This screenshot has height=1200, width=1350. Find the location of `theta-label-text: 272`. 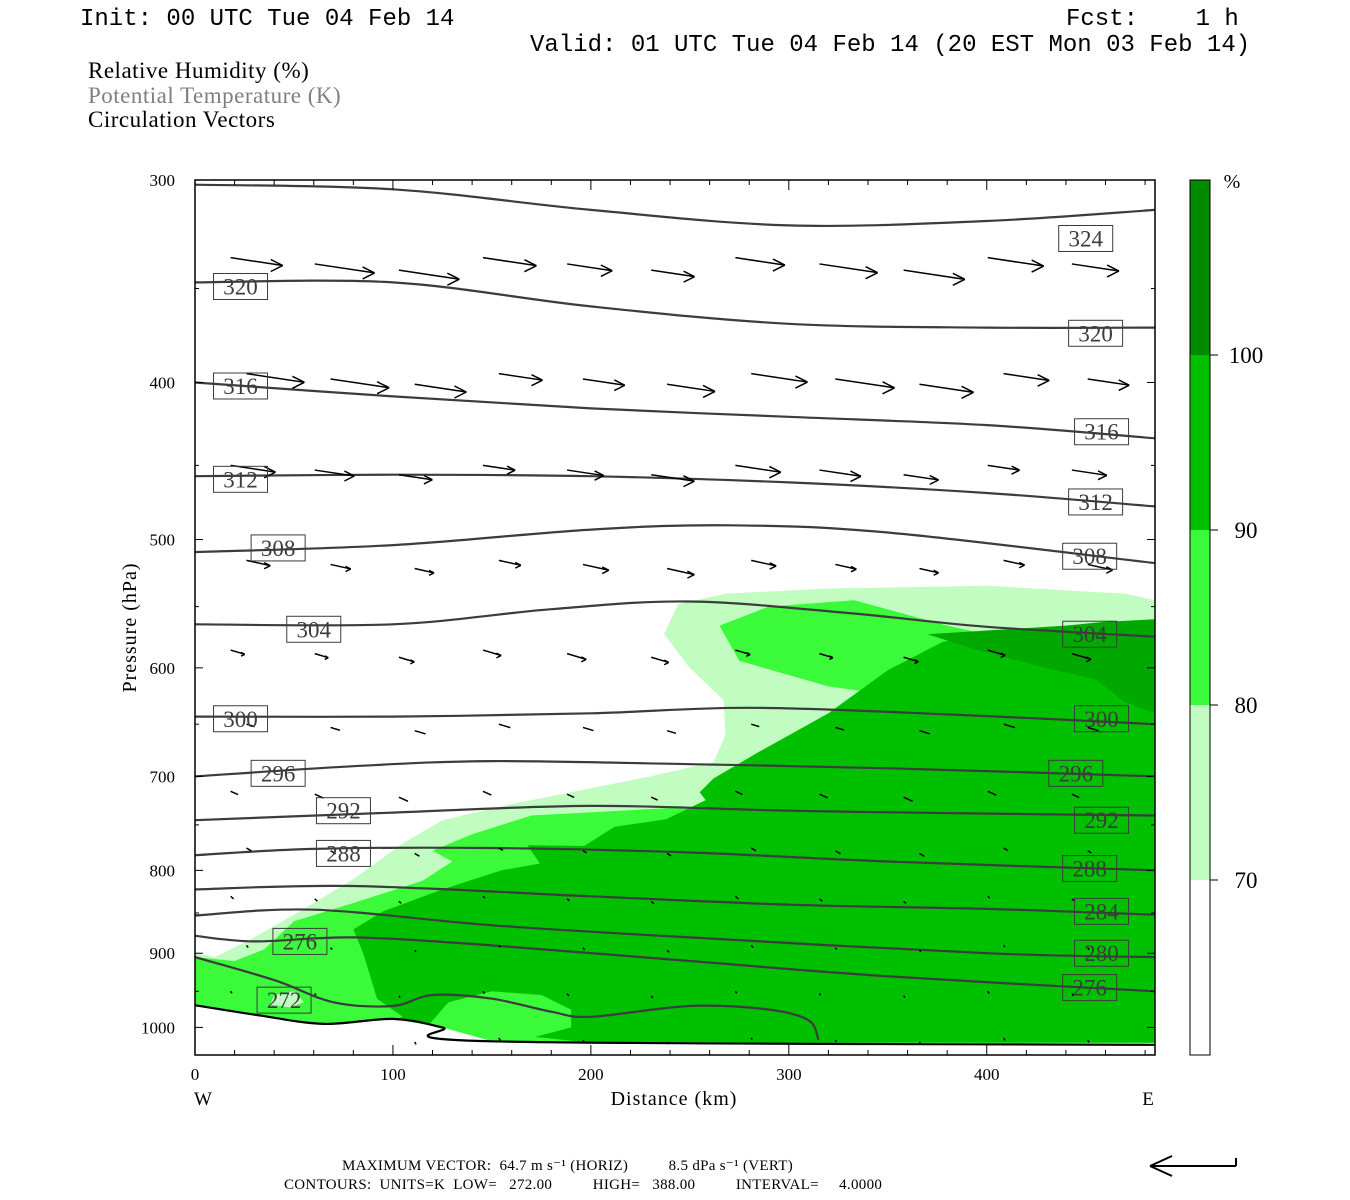

theta-label-text: 272 is located at coordinates (284, 1000).